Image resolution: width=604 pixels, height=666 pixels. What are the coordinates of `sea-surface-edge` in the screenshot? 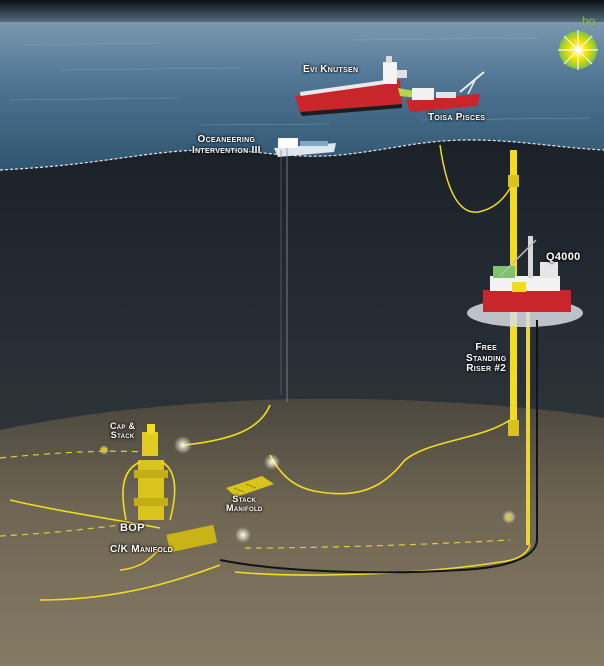 It's located at (302, 155).